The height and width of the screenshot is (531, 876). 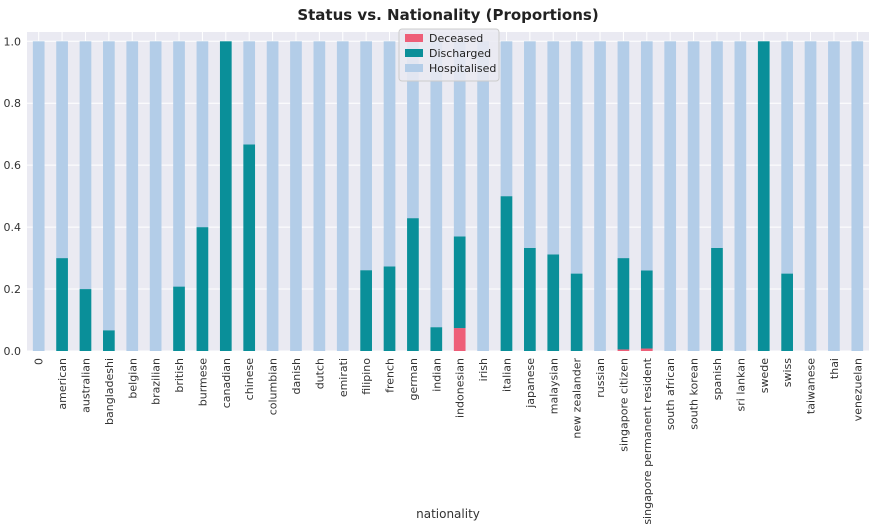 What do you see at coordinates (456, 38) in the screenshot?
I see `legend-label-deceased: Deceased` at bounding box center [456, 38].